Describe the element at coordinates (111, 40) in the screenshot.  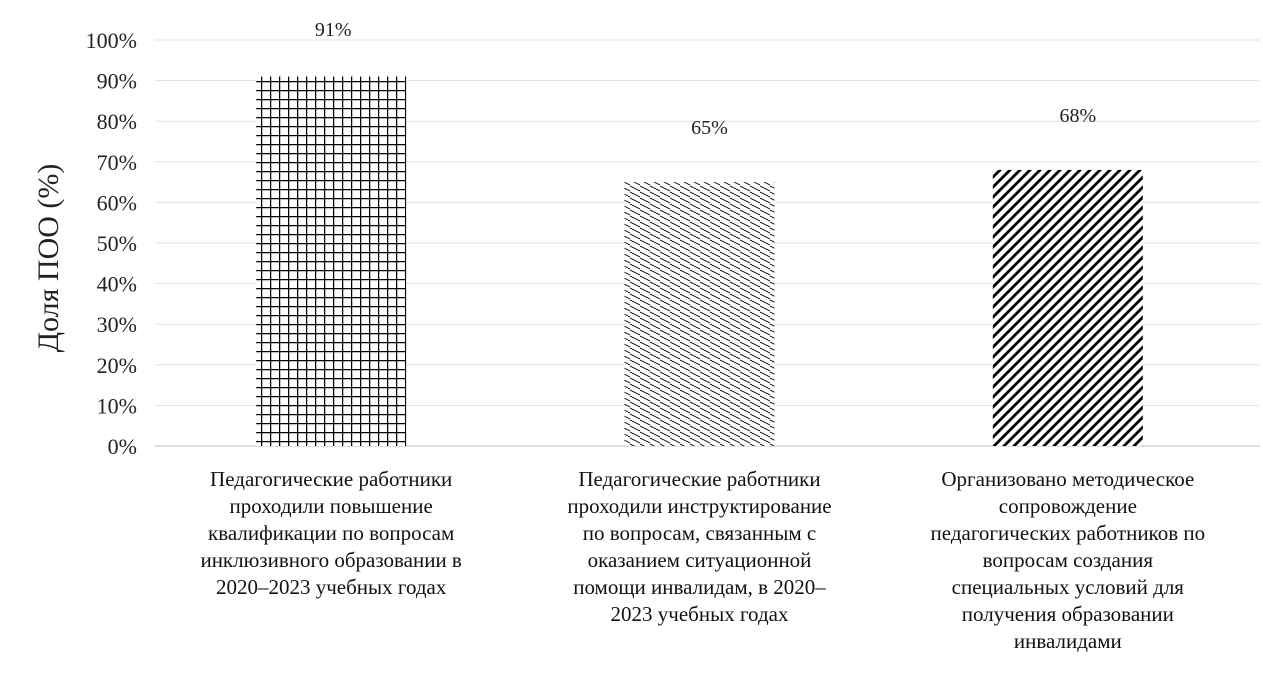
I see `y-tick-label: 100%` at that location.